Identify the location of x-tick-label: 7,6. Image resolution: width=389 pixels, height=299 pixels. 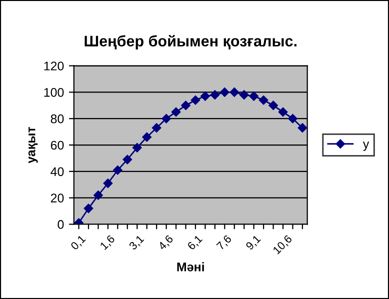
(224, 243).